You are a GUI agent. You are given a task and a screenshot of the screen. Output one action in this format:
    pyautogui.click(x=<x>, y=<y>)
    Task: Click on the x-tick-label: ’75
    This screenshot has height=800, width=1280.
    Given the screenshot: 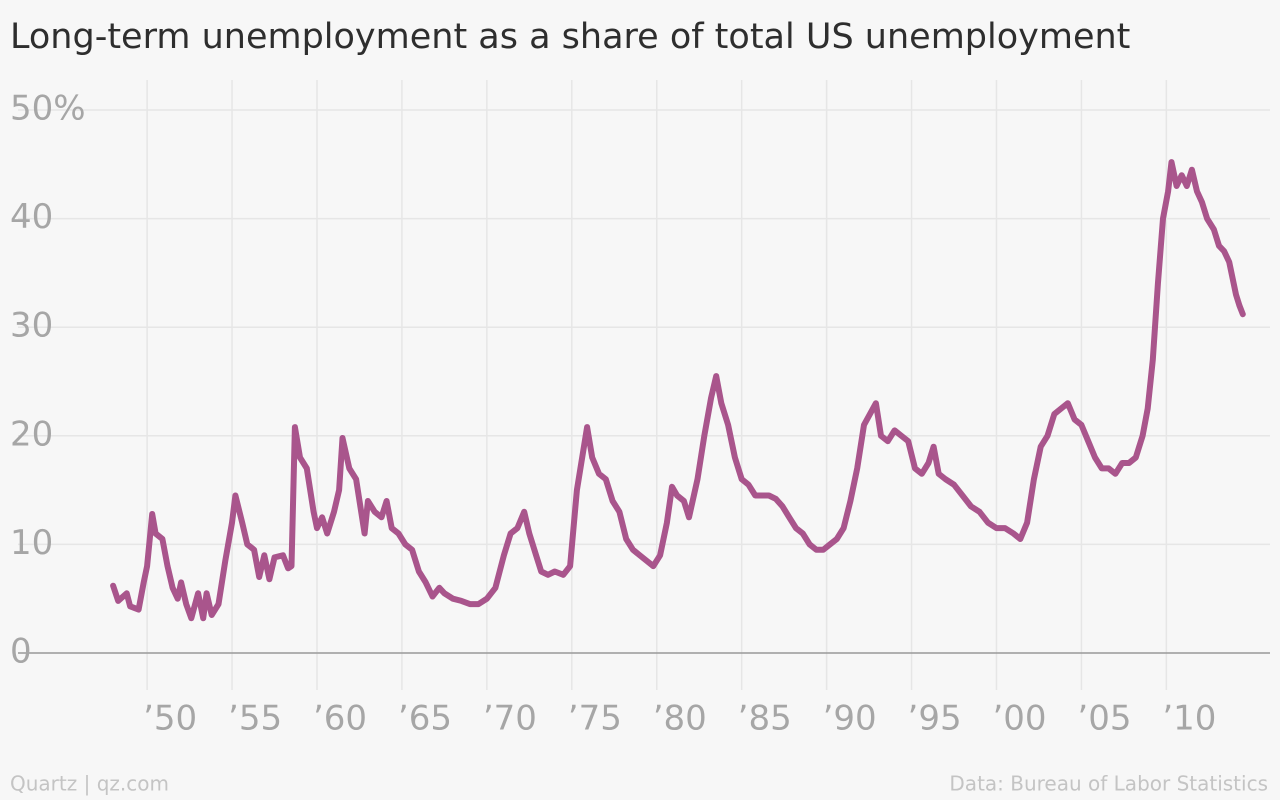 What is the action you would take?
    pyautogui.click(x=595, y=719)
    